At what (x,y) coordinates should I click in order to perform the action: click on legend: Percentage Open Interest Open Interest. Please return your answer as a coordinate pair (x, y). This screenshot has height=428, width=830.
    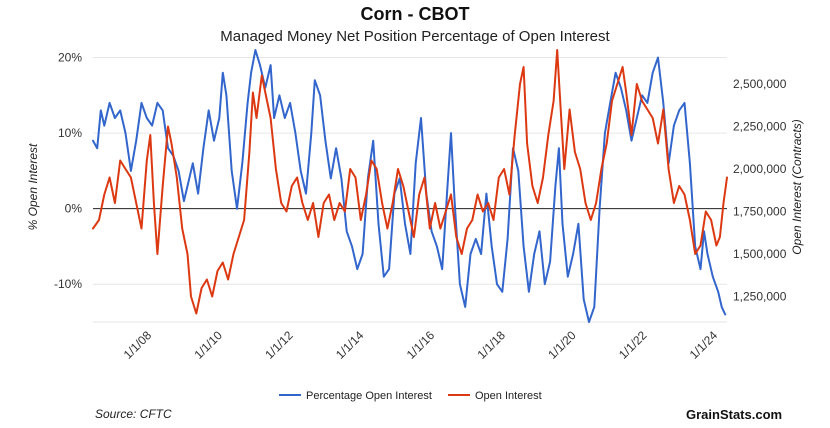
    Looking at the image, I should click on (410, 396).